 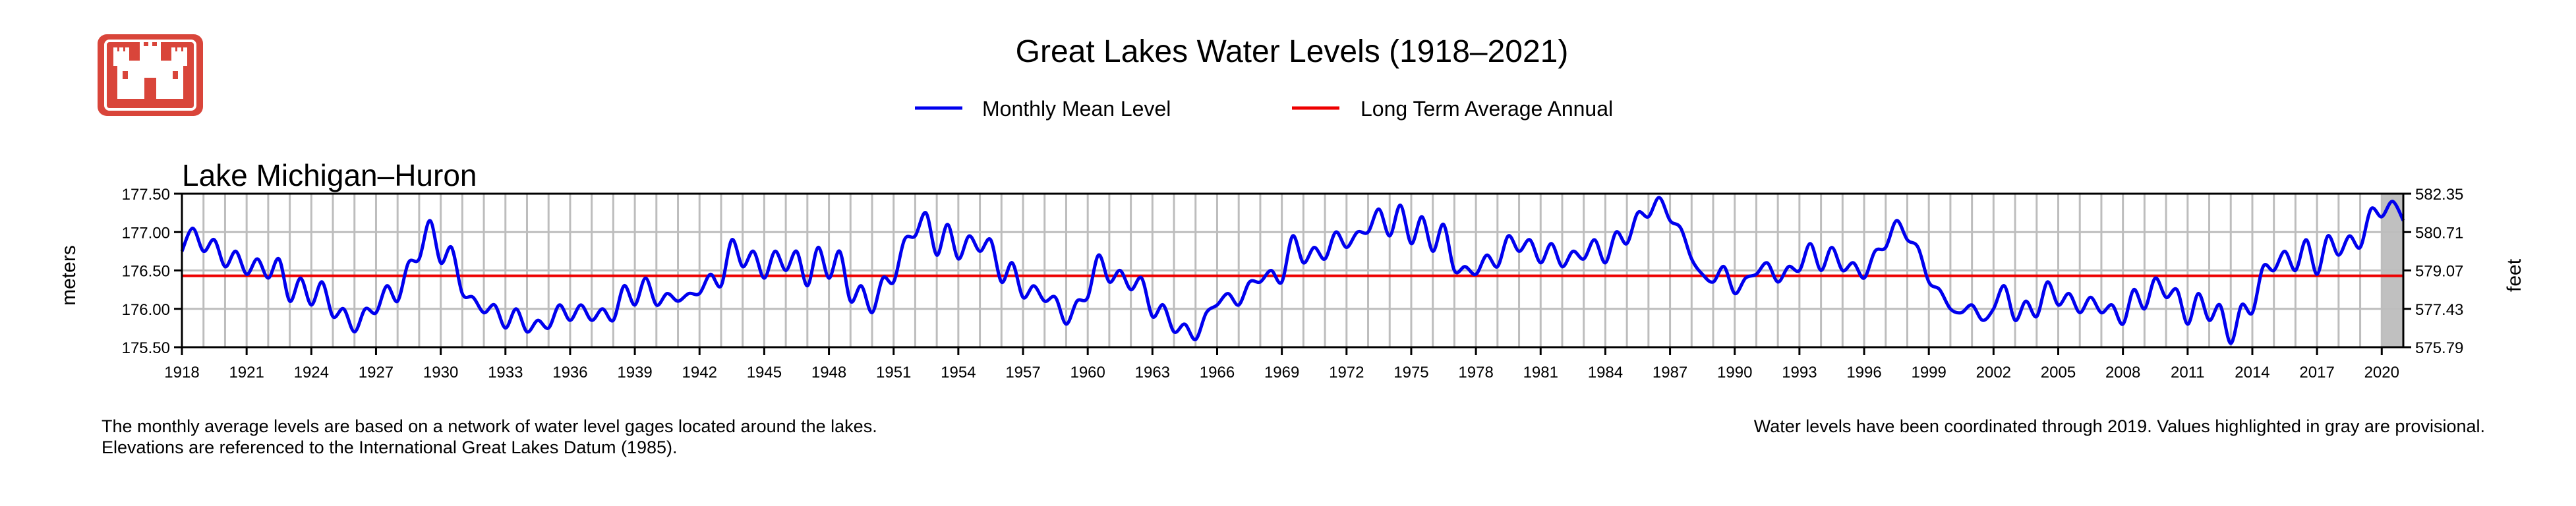 What do you see at coordinates (2316, 372) in the screenshot?
I see `x-tick-label: 2017` at bounding box center [2316, 372].